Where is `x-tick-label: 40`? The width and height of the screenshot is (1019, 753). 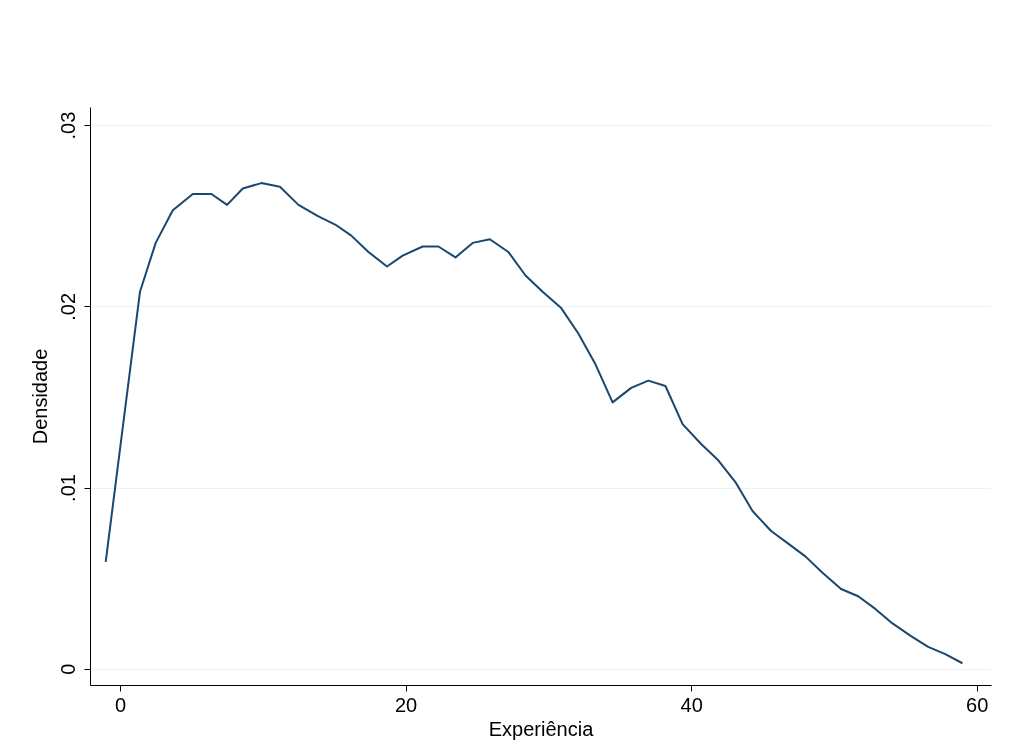
x-tick-label: 40 is located at coordinates (691, 704).